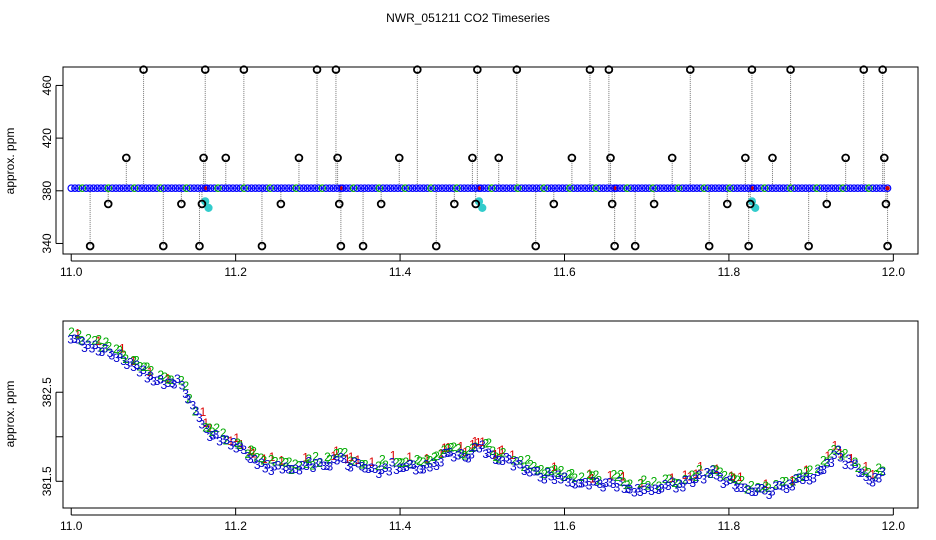  Describe the element at coordinates (482, 520) in the screenshot. I see `bottom-x-axis: 11.0 11.2 11.4 11.6 11.8 12.0` at that location.